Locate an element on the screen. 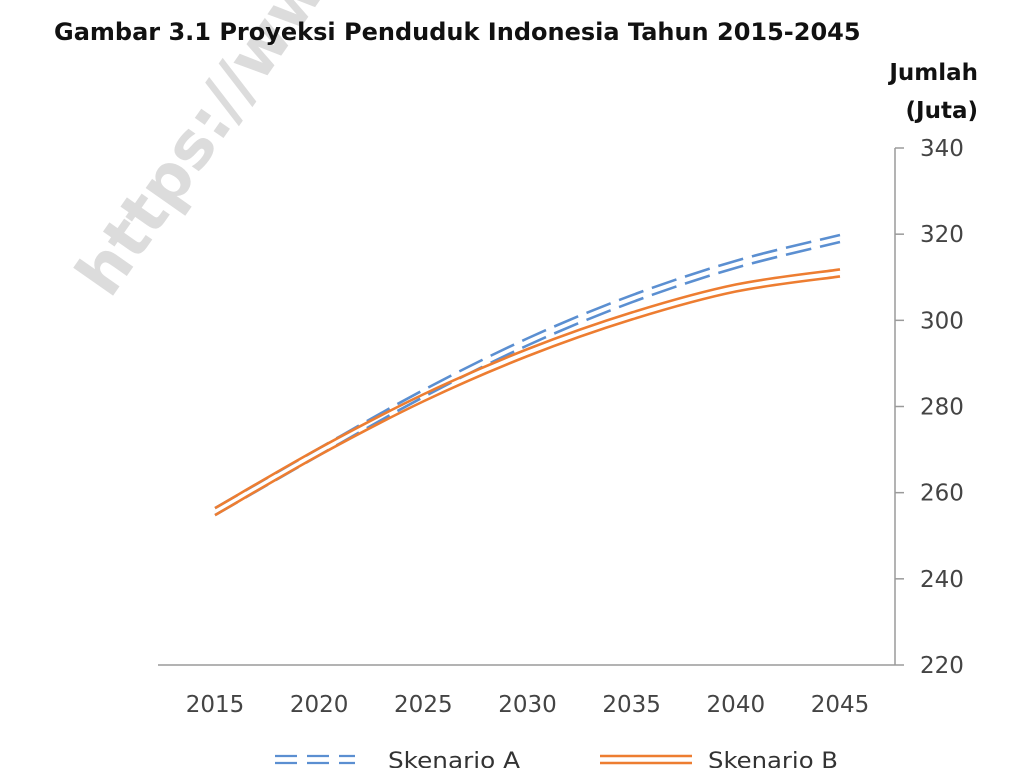  legend-marker-skenario-a is located at coordinates (315, 759).